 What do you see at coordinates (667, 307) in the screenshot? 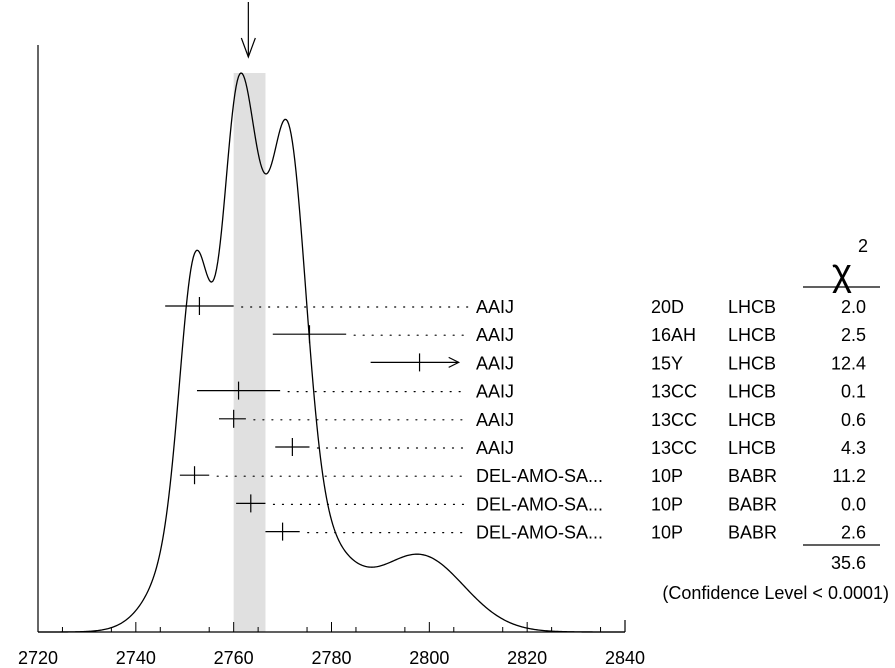
I see `row-document: 20D` at bounding box center [667, 307].